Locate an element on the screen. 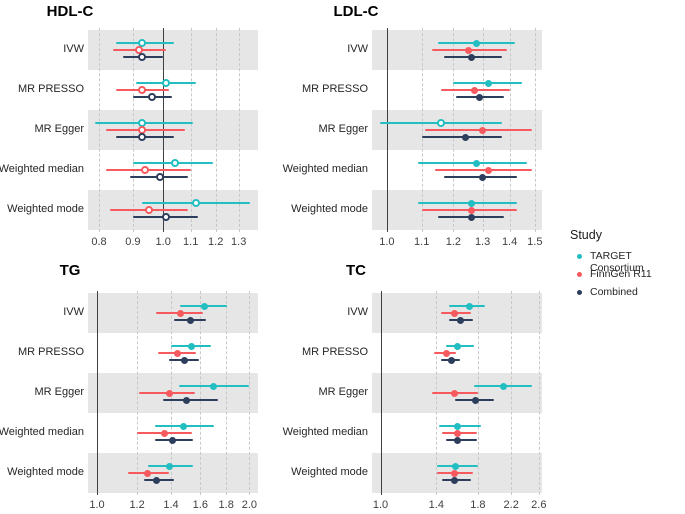 The height and width of the screenshot is (514, 685). panel-title-ldlc: LDL-C is located at coordinates (356, 11).